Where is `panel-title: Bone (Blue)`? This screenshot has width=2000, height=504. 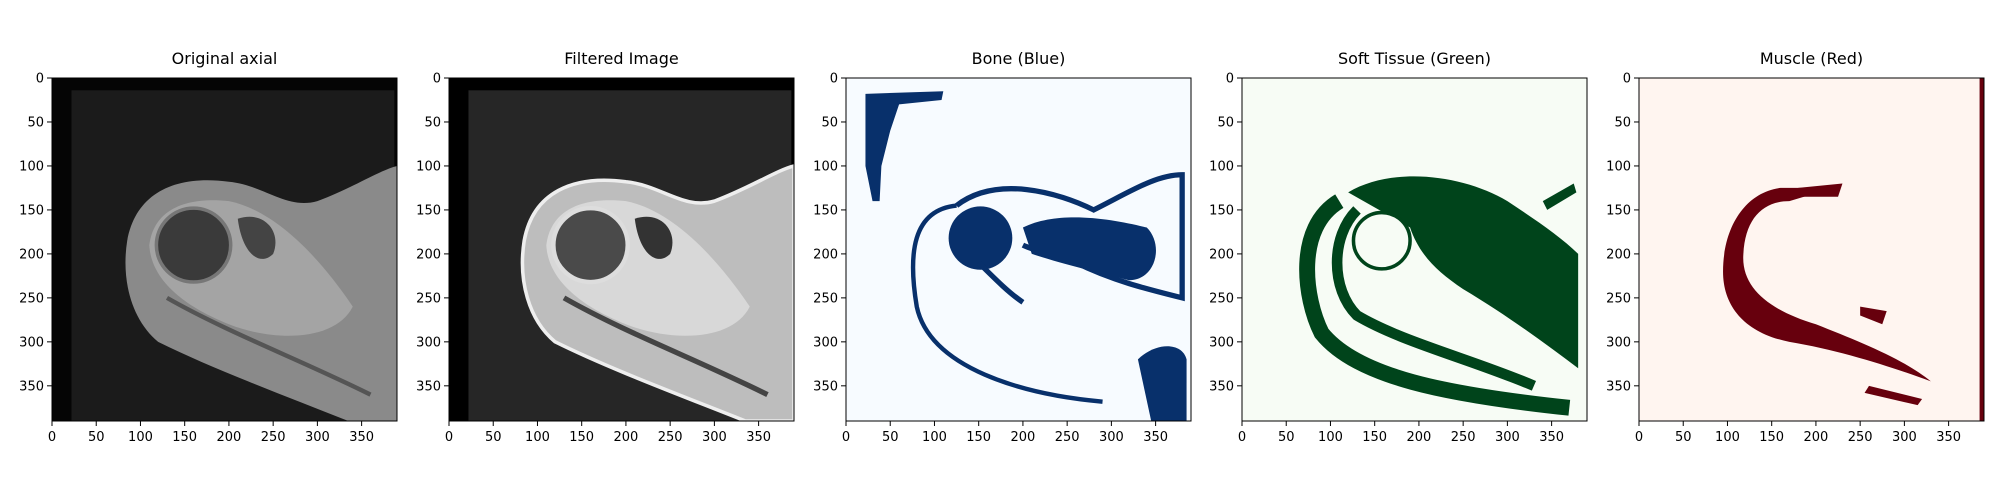 panel-title: Bone (Blue) is located at coordinates (1019, 58).